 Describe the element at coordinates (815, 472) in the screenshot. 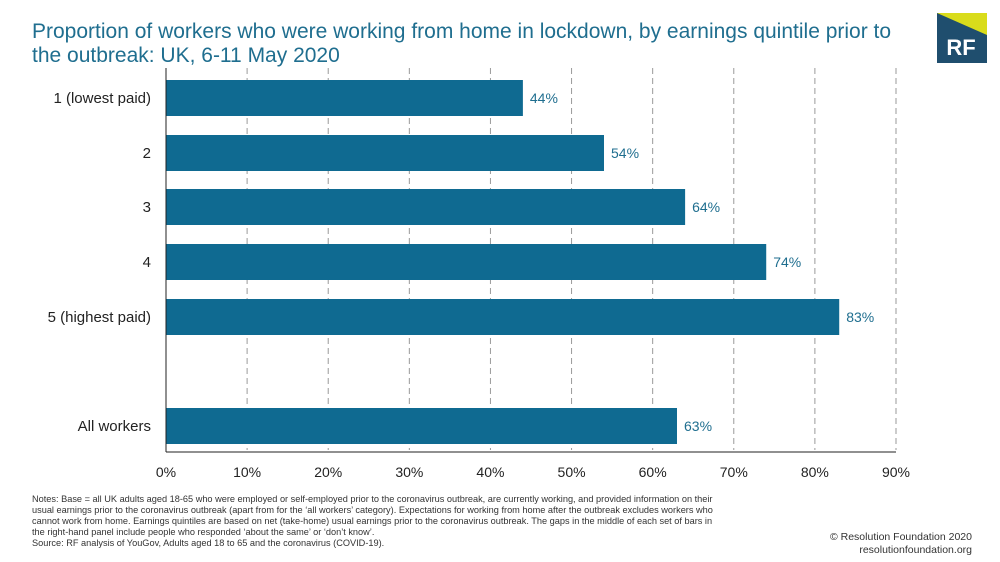

I see `x-tick-label: 80%` at that location.